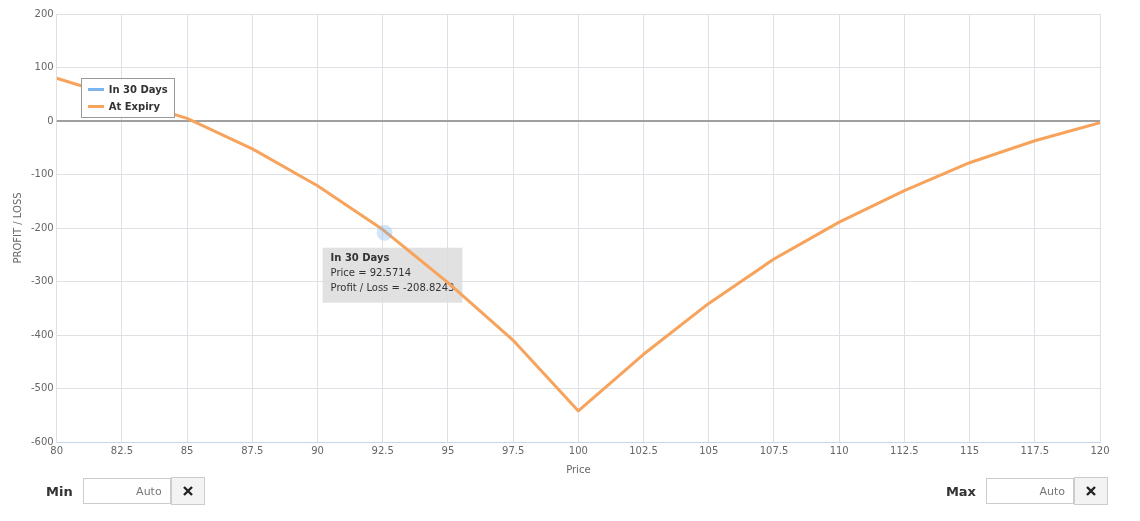 Image resolution: width=1140 pixels, height=521 pixels. What do you see at coordinates (643, 450) in the screenshot?
I see `x-tick-label: 102.5` at bounding box center [643, 450].